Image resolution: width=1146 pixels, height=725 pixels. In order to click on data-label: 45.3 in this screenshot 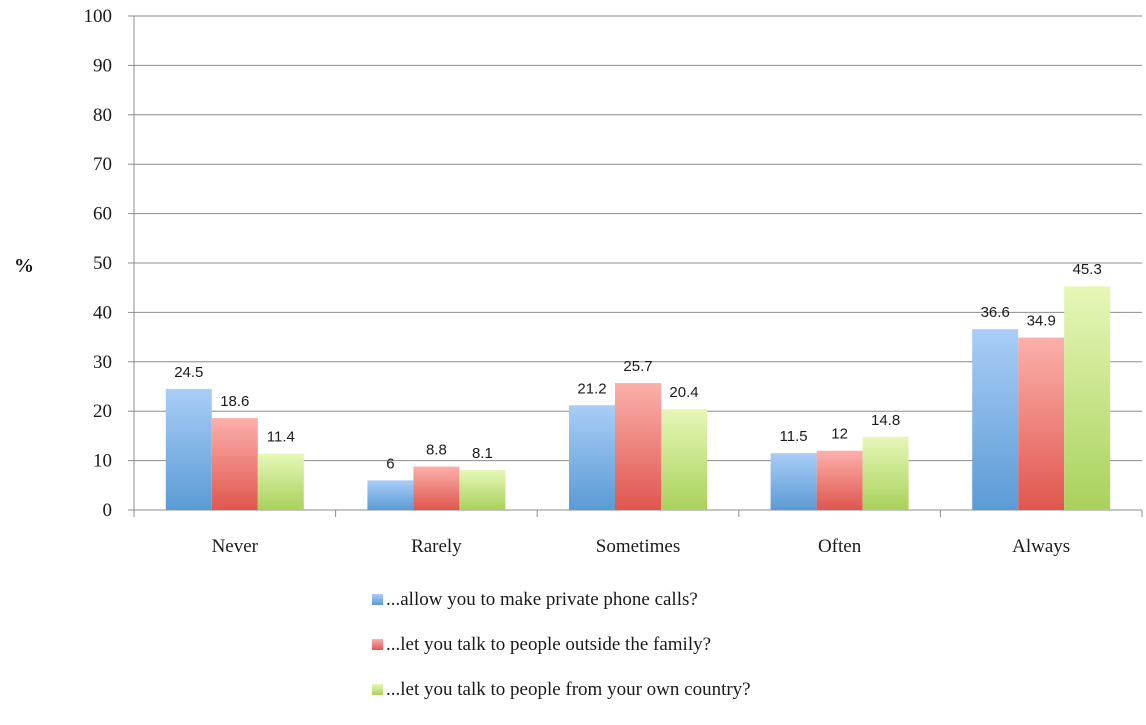, I will do `click(1087, 269)`.